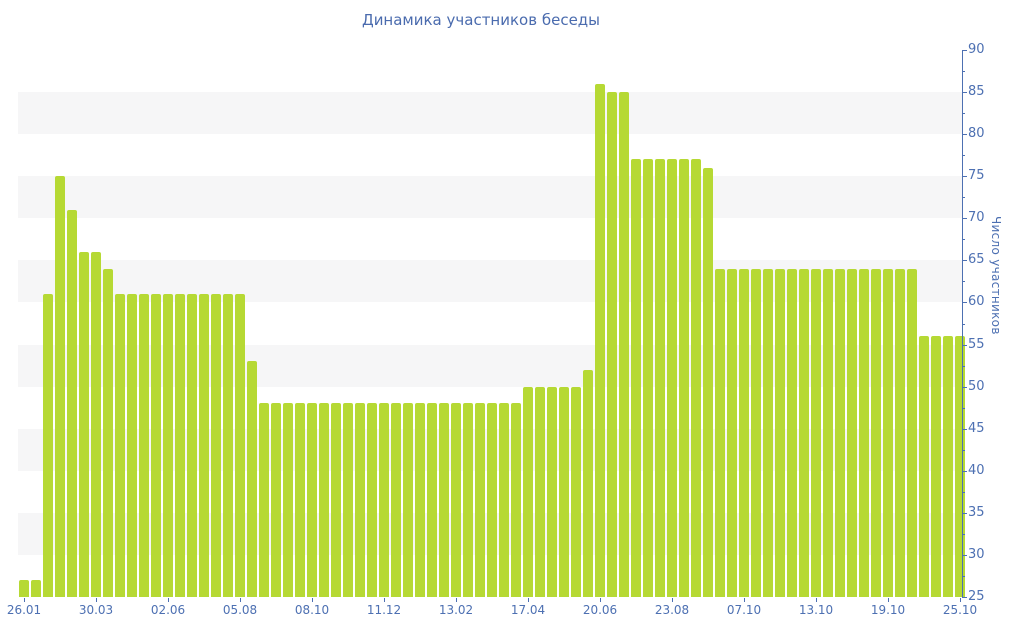 Image resolution: width=1024 pixels, height=640 pixels. Describe the element at coordinates (888, 610) in the screenshot. I see `x-tick-label: 19.10` at that location.